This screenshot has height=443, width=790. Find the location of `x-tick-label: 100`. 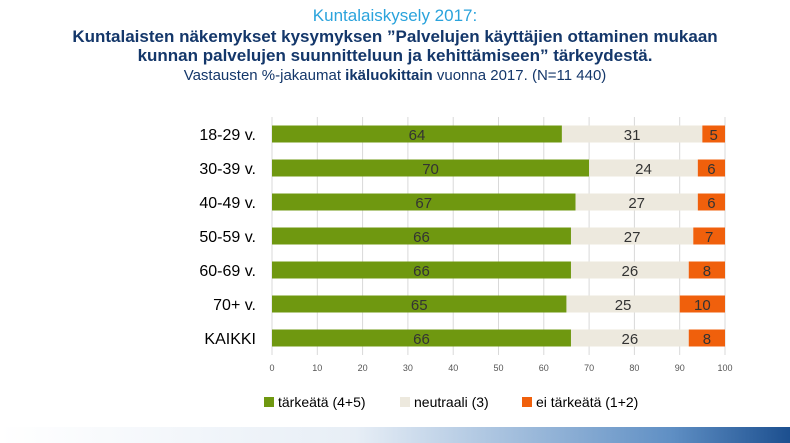

x-tick-label: 100 is located at coordinates (724, 368).